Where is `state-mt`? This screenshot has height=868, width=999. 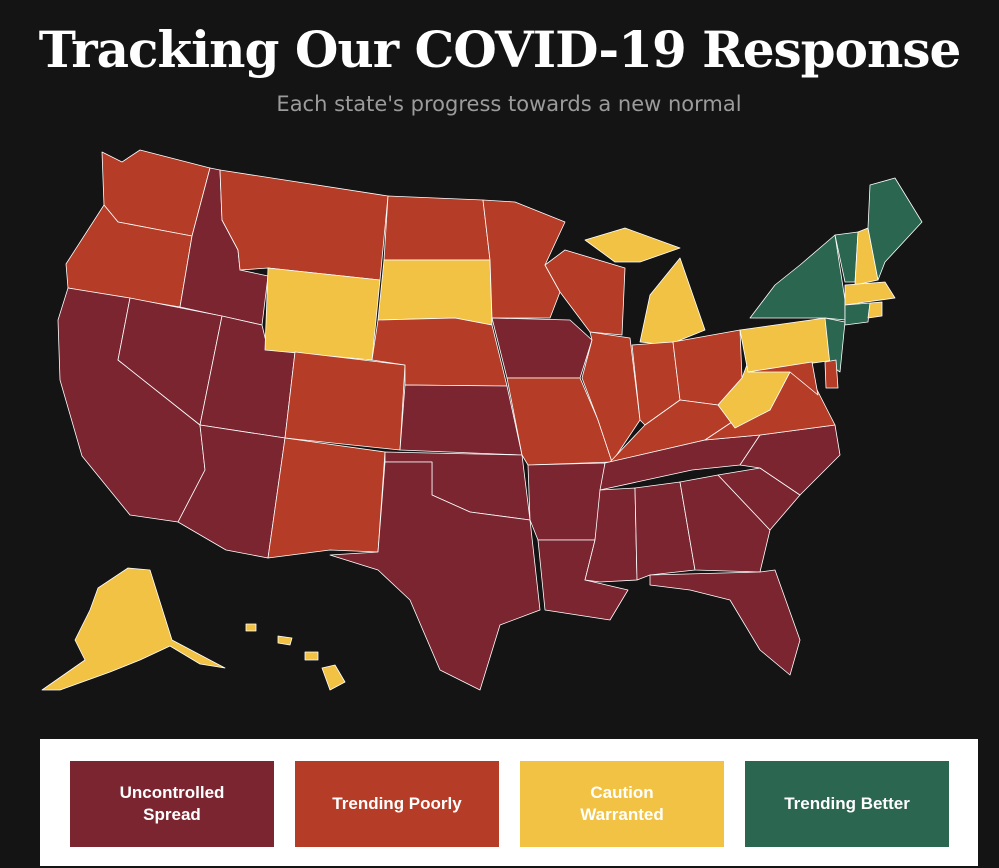 state-mt is located at coordinates (304, 225).